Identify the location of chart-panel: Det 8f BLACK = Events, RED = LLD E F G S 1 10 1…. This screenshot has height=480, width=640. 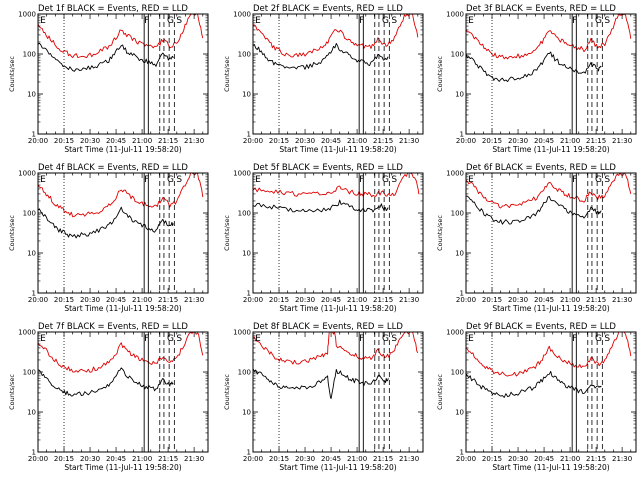
(323, 397).